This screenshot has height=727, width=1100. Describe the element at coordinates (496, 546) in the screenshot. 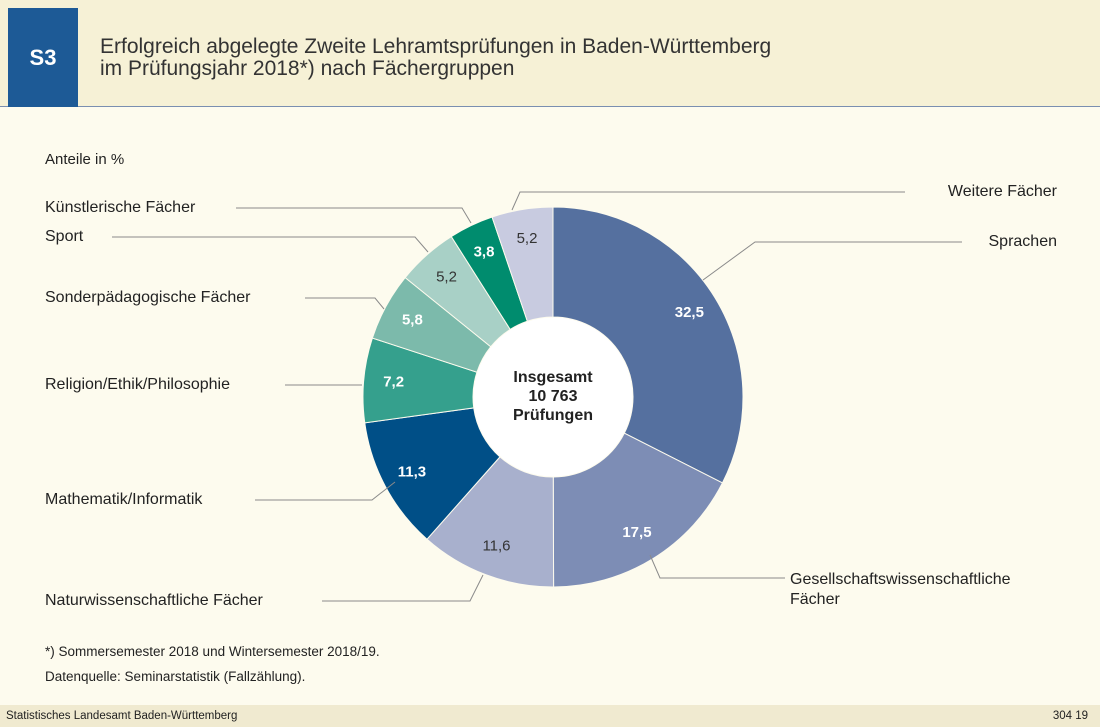

I see `value-label: 11,6` at that location.